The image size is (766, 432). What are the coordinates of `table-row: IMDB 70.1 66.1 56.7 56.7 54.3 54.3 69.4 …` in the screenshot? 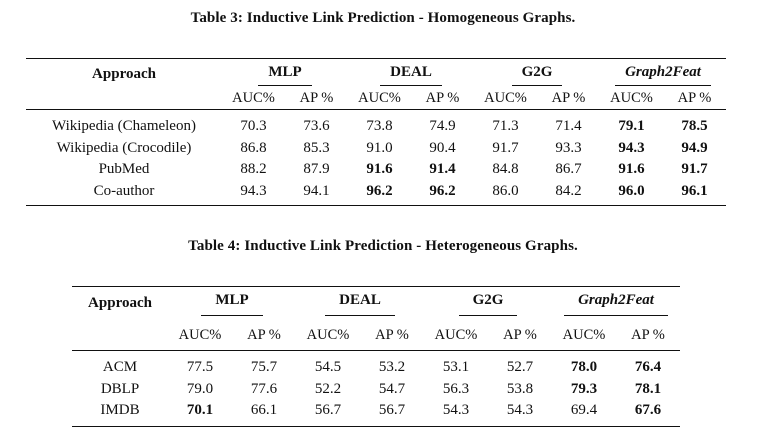 It's located at (376, 413).